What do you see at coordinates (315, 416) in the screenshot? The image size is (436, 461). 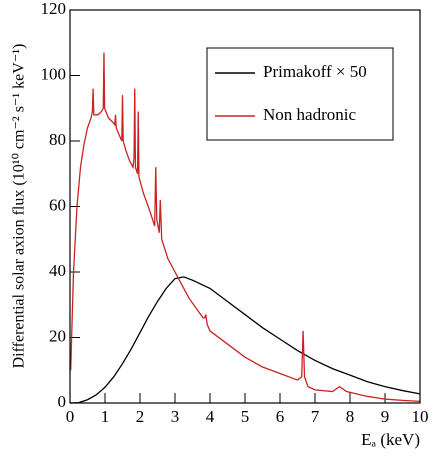 I see `x-tick-label: 7` at bounding box center [315, 416].